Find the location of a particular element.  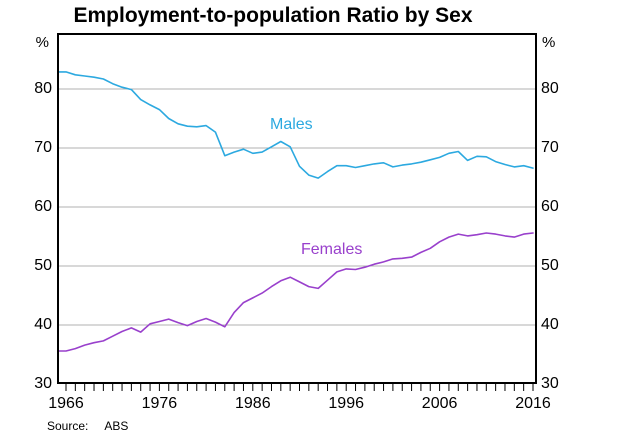

x-tick-label-1986: 1986 is located at coordinates (253, 403).